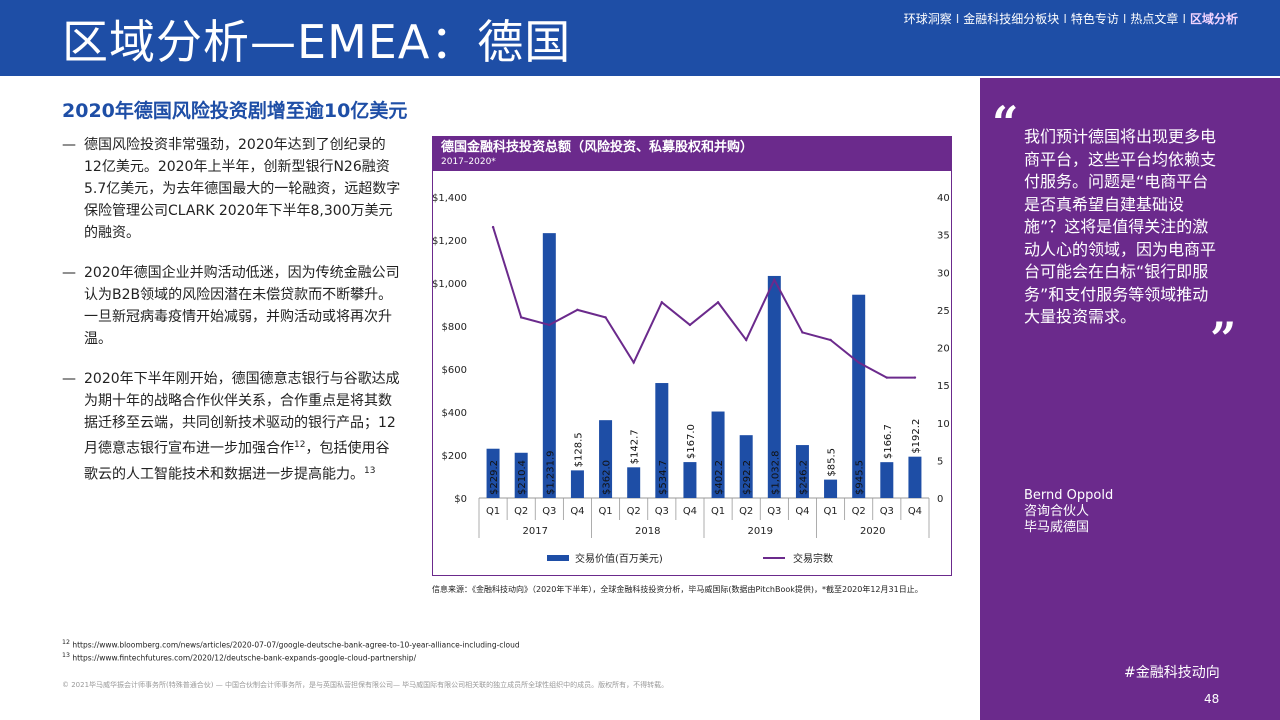 The height and width of the screenshot is (720, 1280). I want to click on author-org: 毕马威德国, so click(1057, 527).